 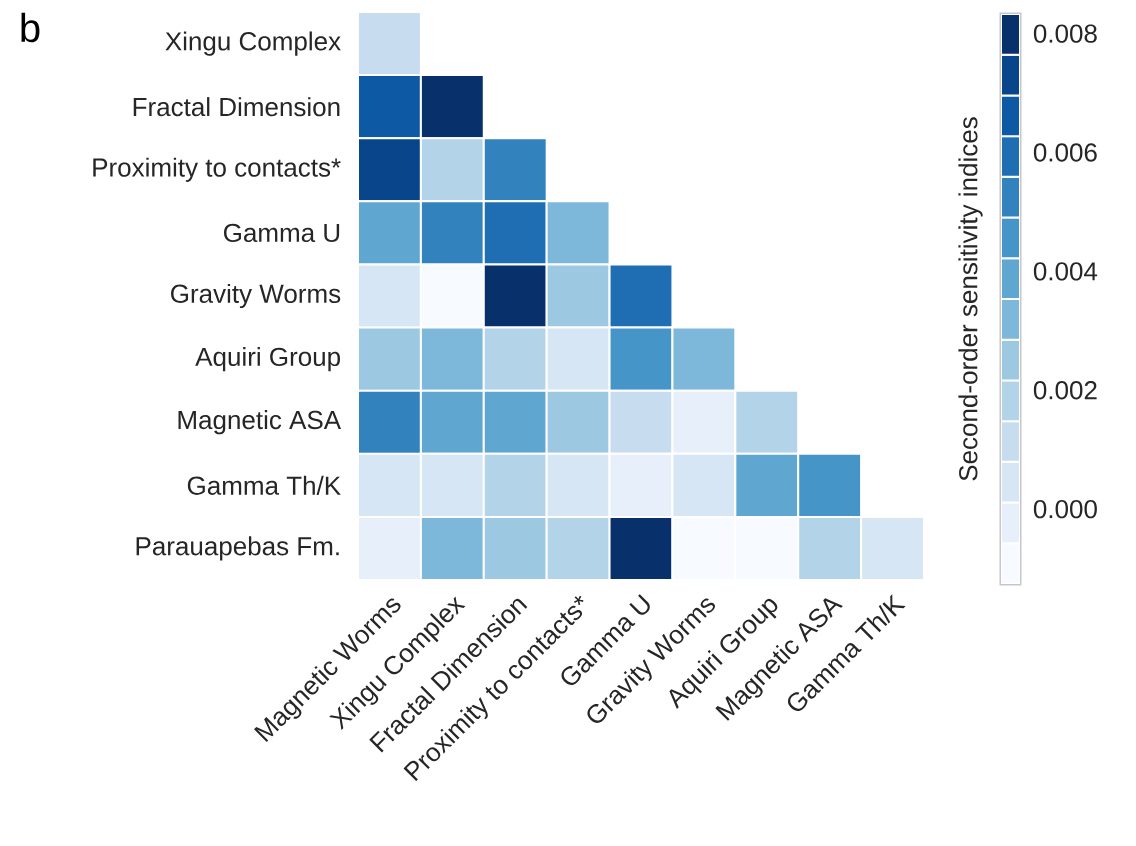 What do you see at coordinates (217, 169) in the screenshot?
I see `y-tick-label: Proximity to contacts*` at bounding box center [217, 169].